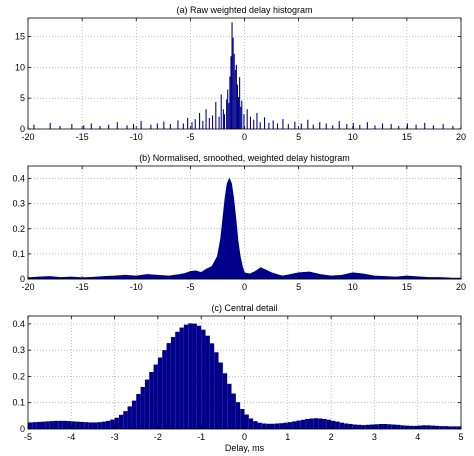  Describe the element at coordinates (245, 448) in the screenshot. I see `x-axis-label: Delay, ms` at that location.